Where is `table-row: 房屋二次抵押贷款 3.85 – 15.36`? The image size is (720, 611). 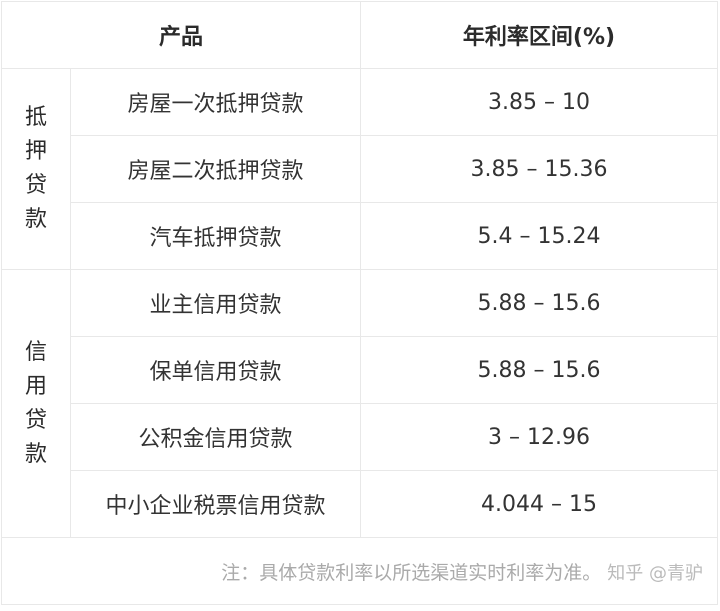
table-row: 房屋二次抵押贷款 3.85 – 15.36 is located at coordinates (360, 169).